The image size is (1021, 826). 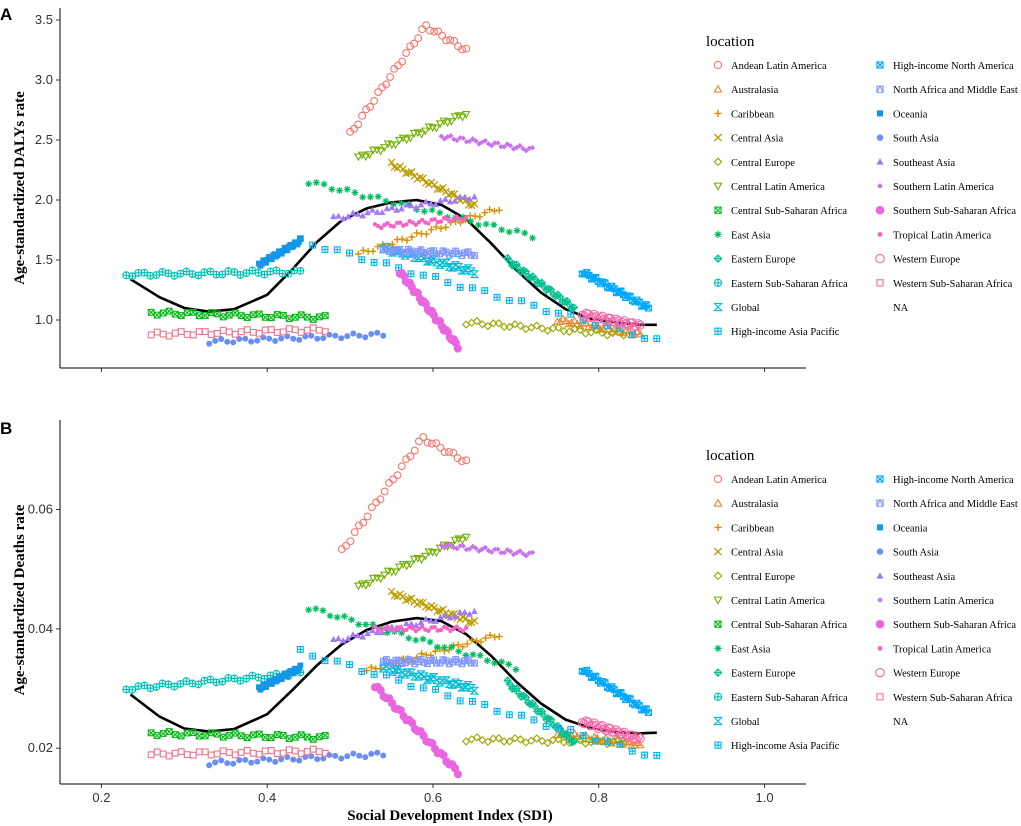 I want to click on panel-b-legend-item-global: Global, so click(x=736, y=722).